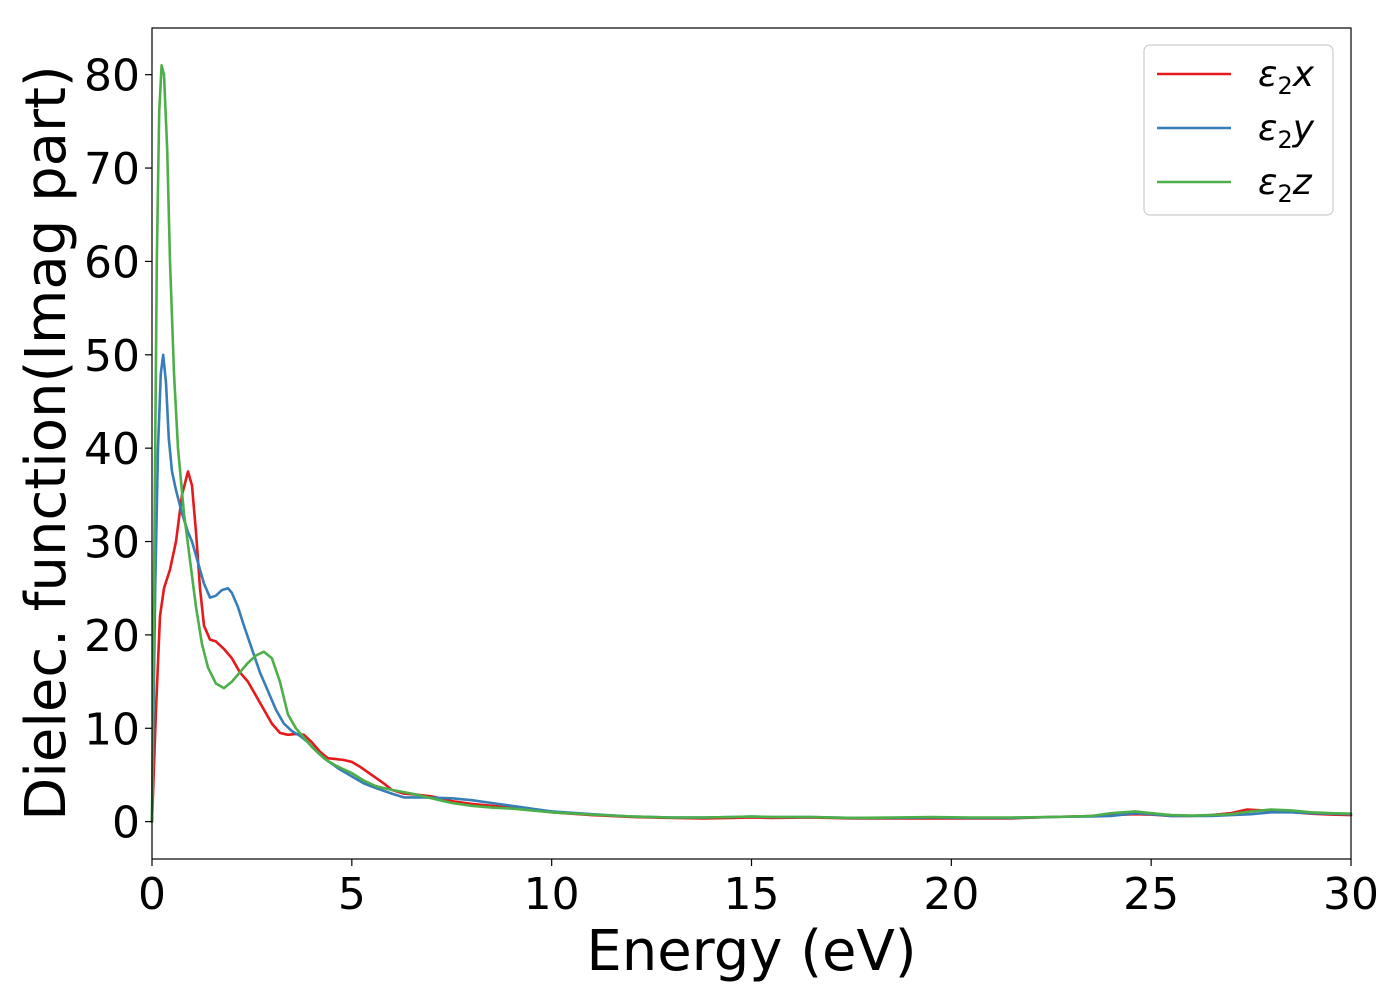 Image resolution: width=1400 pixels, height=1000 pixels. Describe the element at coordinates (112, 262) in the screenshot. I see `y-tick-label: 60` at that location.